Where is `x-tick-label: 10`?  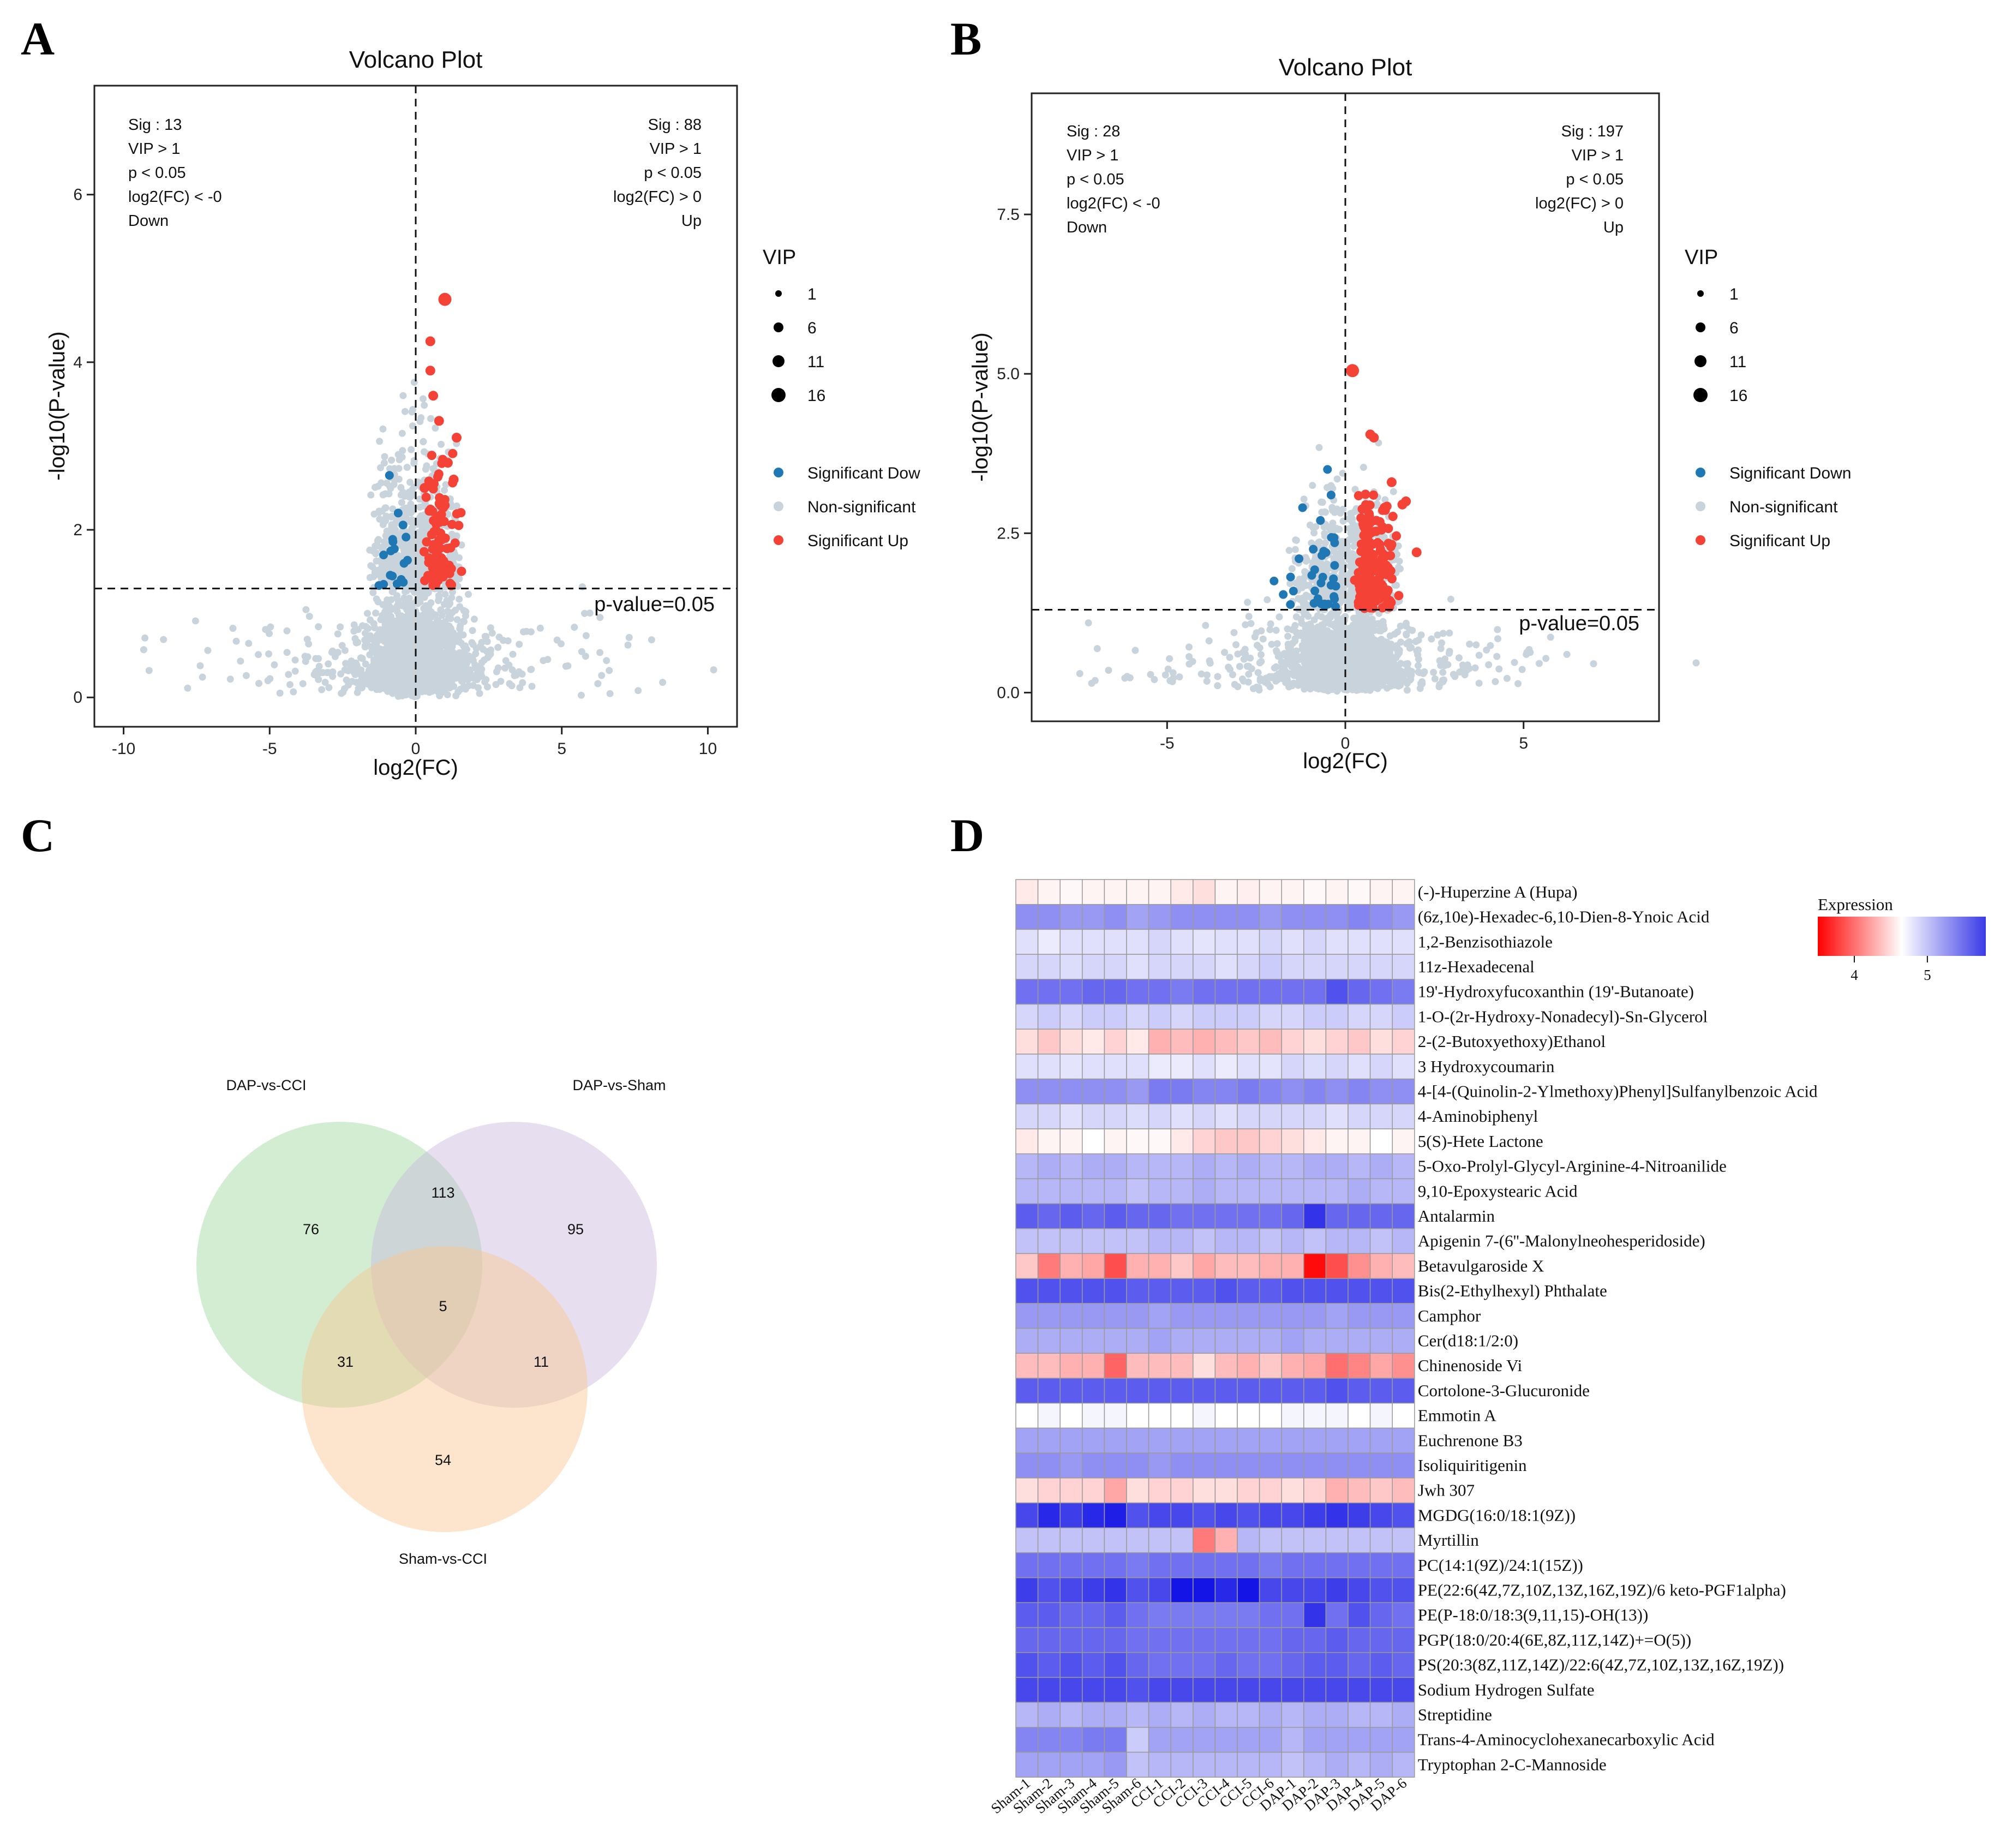
x-tick-label: 10 is located at coordinates (708, 749).